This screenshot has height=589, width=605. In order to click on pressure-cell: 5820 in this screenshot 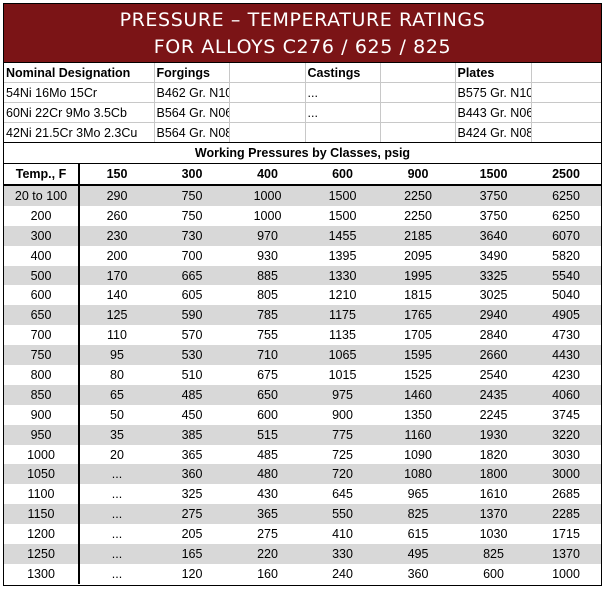, I will do `click(566, 255)`.